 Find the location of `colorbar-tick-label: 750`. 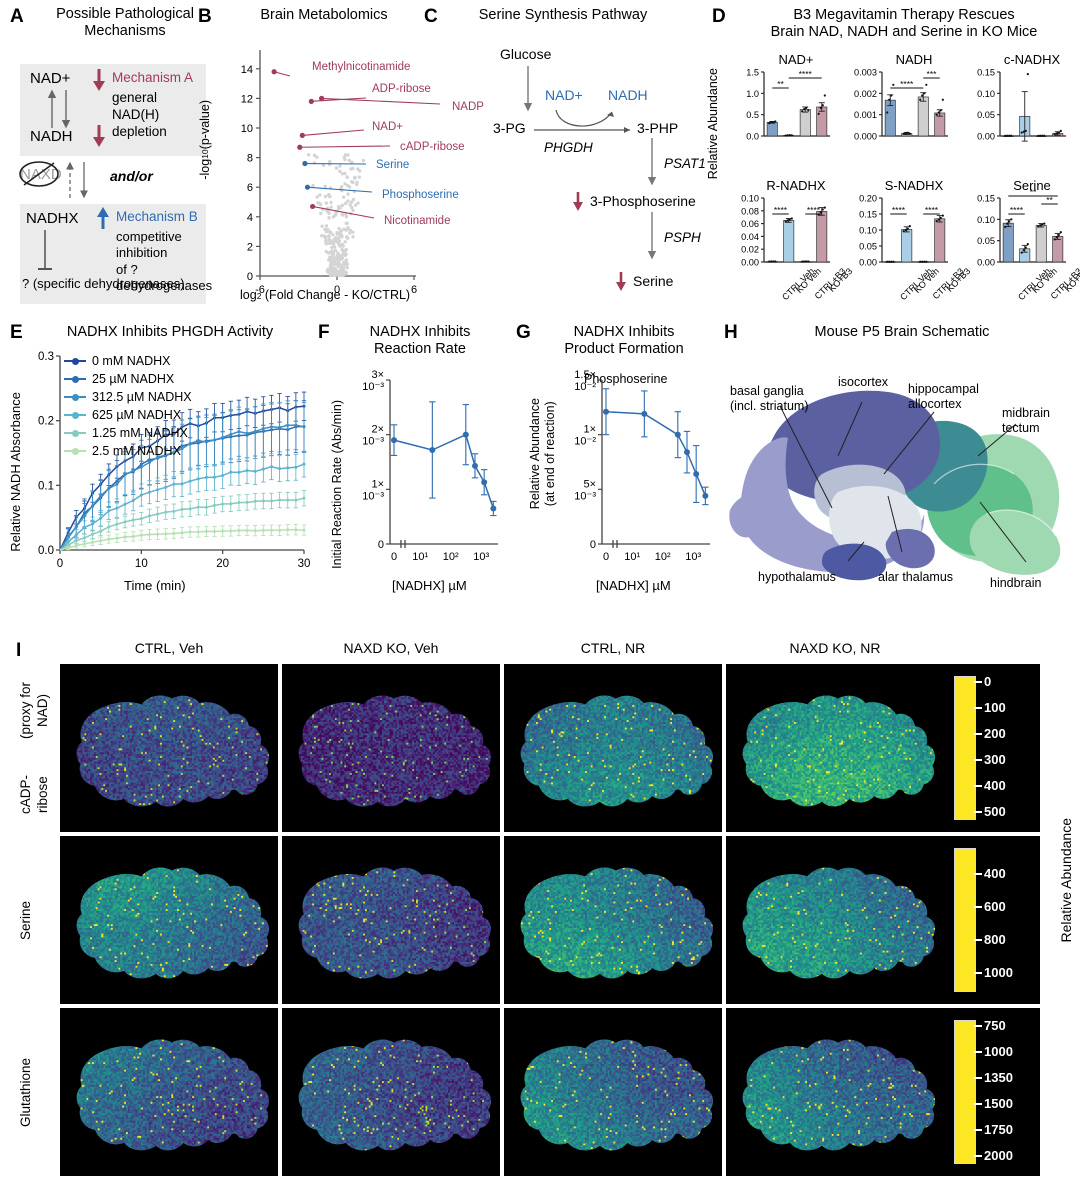

colorbar-tick-label: 750 is located at coordinates (995, 1025).